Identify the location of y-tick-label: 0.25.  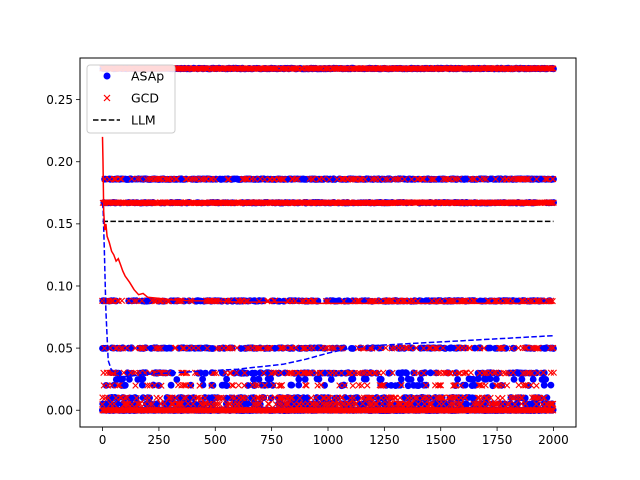
(59, 100).